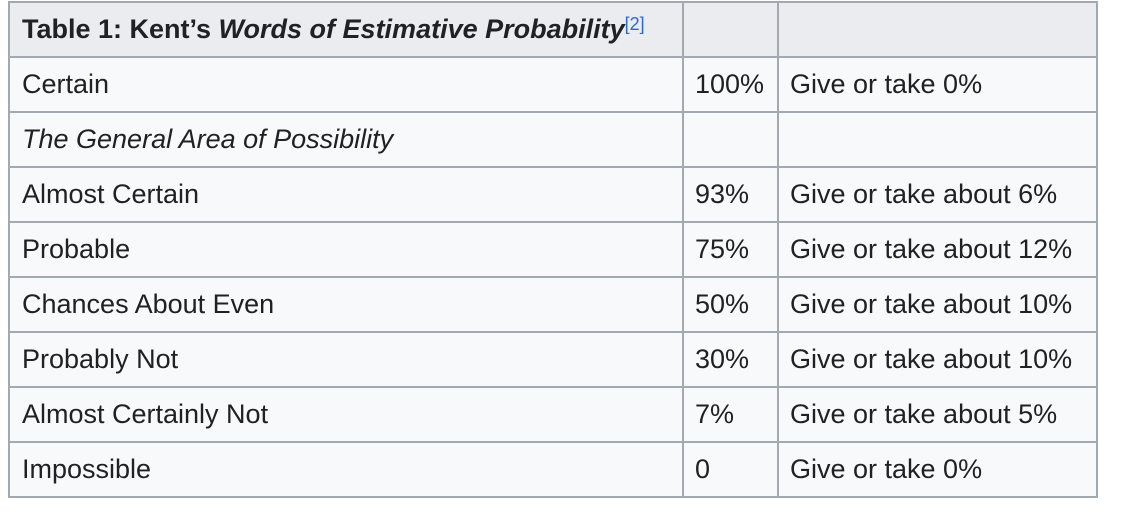 Image resolution: width=1130 pixels, height=518 pixels. Describe the element at coordinates (730, 194) in the screenshot. I see `percent-cell: 93%` at that location.